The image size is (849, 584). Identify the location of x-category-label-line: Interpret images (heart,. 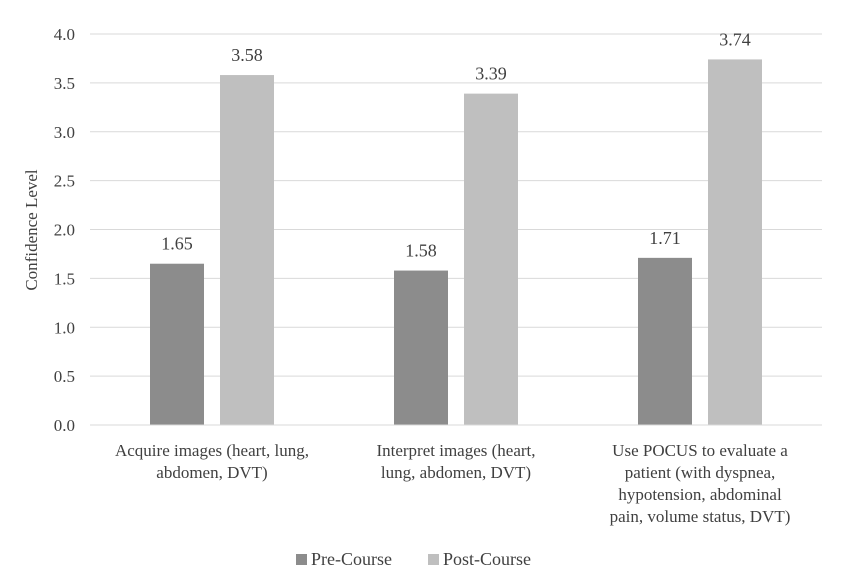
(455, 450).